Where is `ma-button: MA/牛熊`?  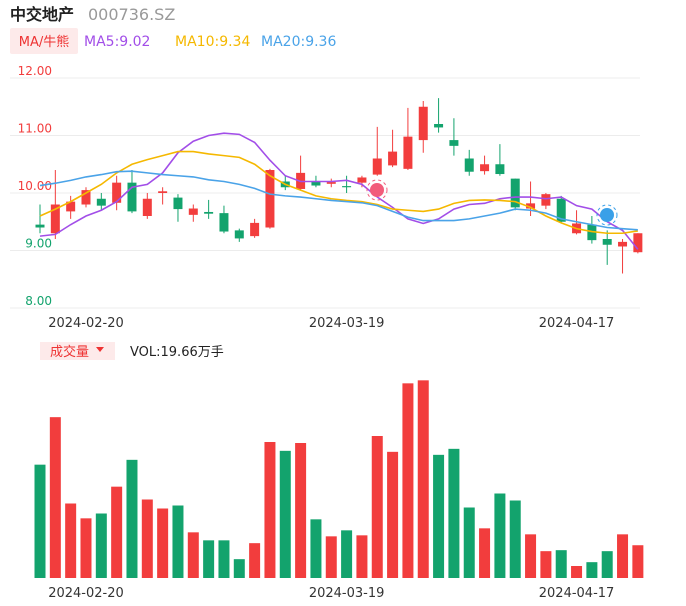
ma-button: MA/牛熊 is located at coordinates (44, 42).